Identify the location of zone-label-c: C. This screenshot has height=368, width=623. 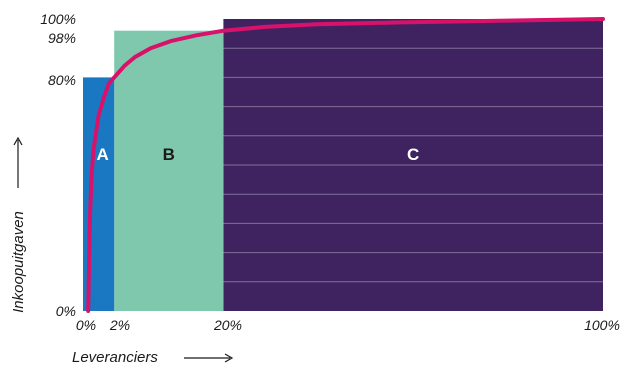
(413, 154).